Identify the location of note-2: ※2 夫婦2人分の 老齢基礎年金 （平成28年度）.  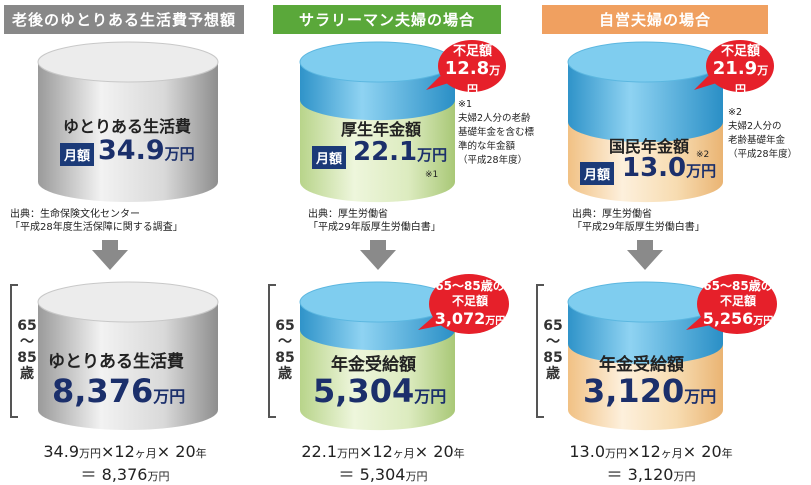
(763, 133).